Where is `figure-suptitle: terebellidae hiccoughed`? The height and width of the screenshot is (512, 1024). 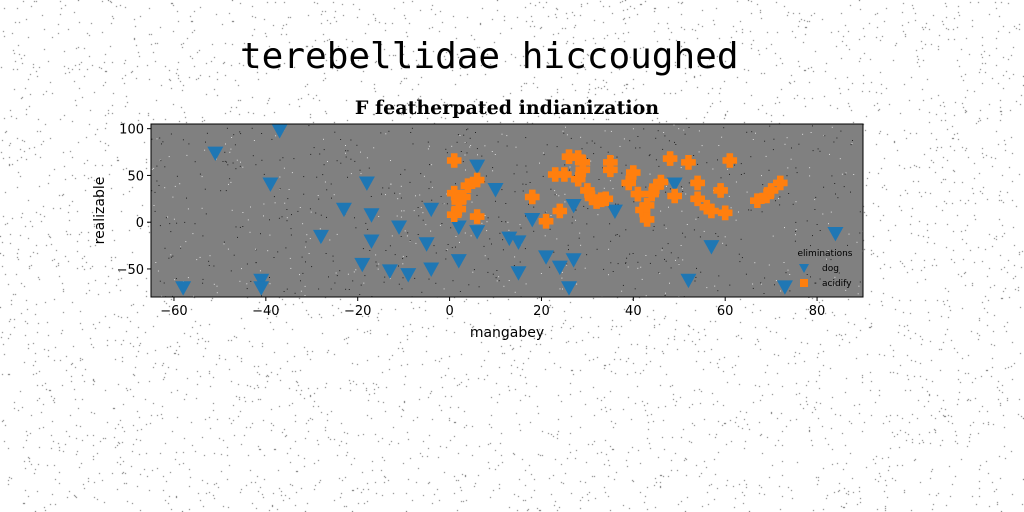 figure-suptitle: terebellidae hiccoughed is located at coordinates (489, 56).